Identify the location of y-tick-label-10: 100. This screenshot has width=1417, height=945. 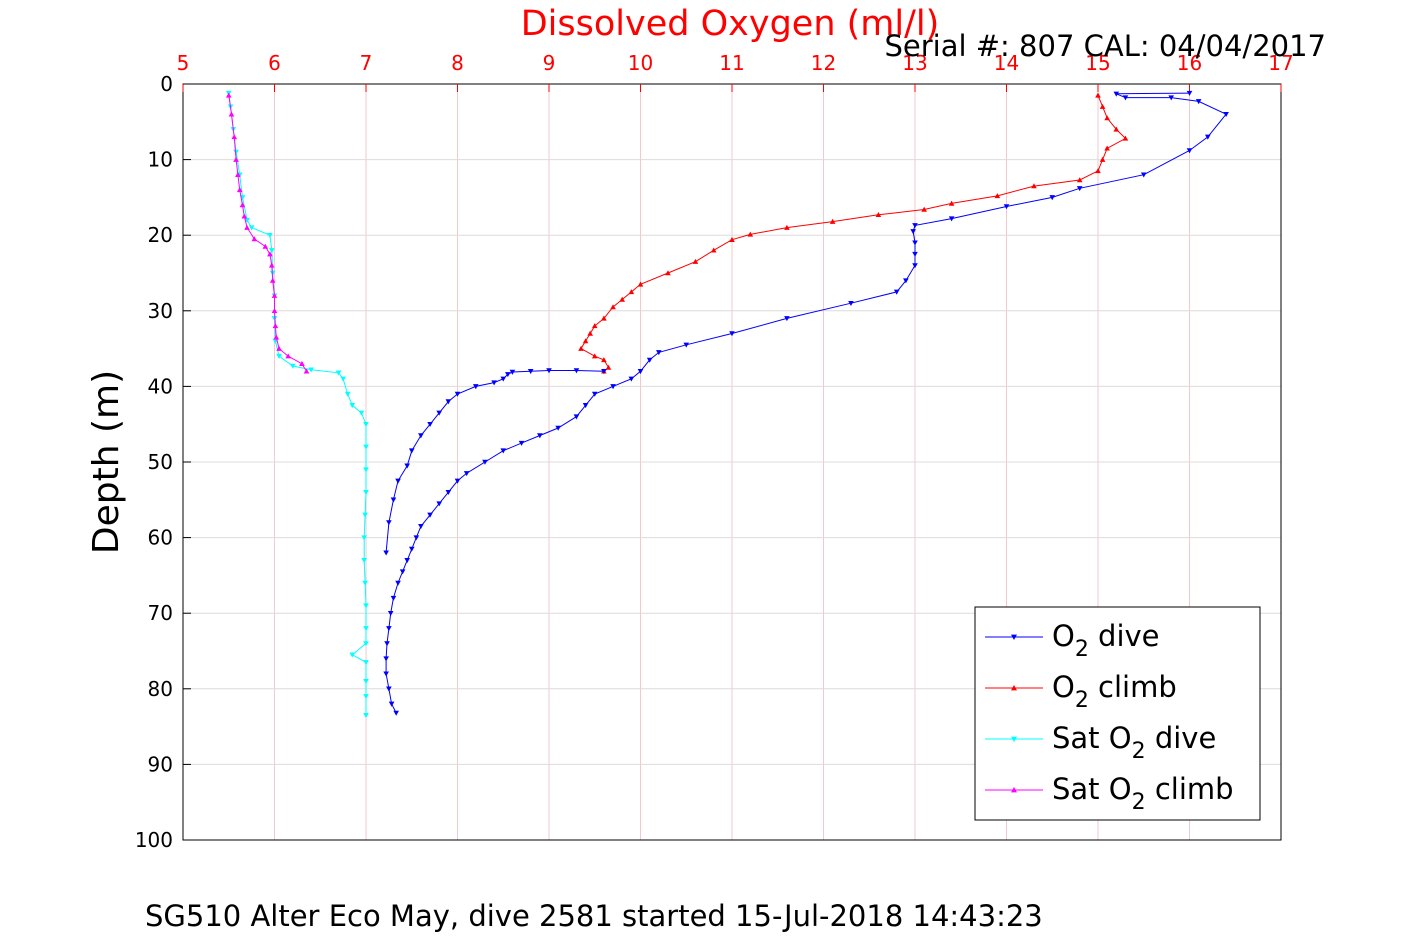
(154, 840).